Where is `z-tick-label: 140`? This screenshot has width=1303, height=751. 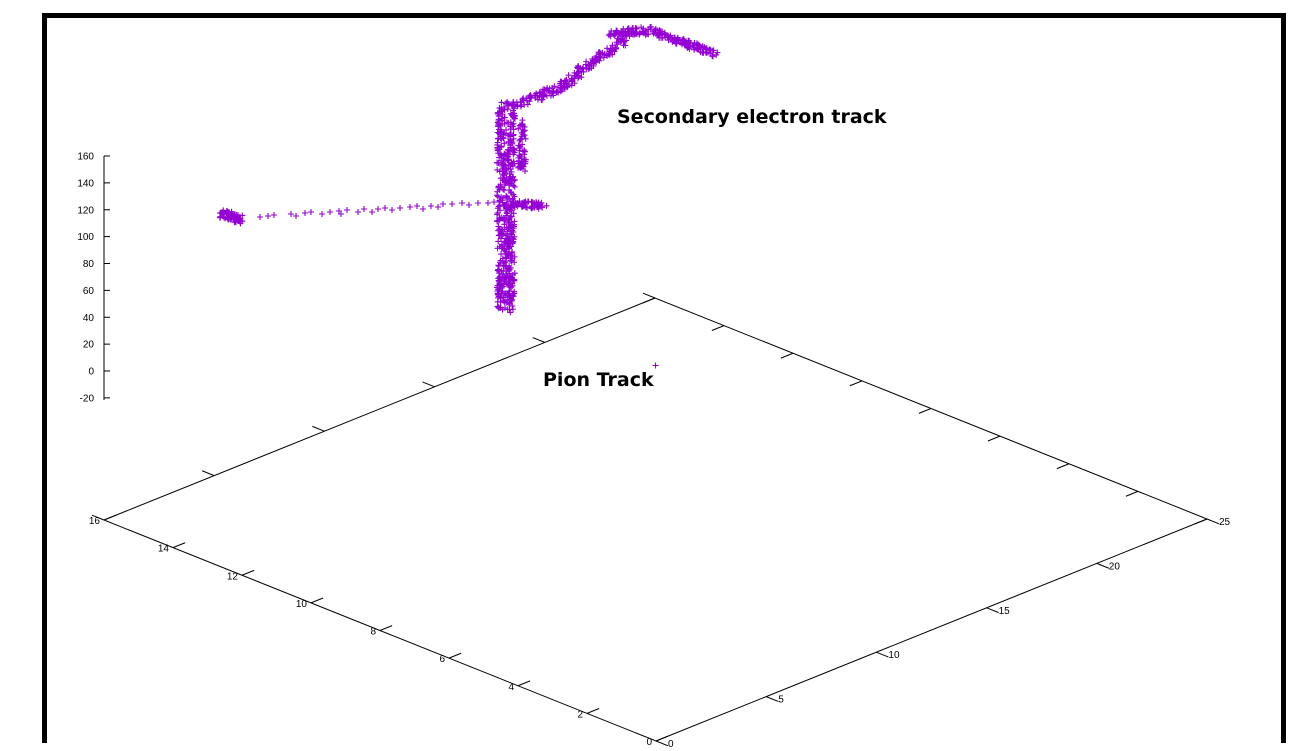
z-tick-label: 140 is located at coordinates (85, 183).